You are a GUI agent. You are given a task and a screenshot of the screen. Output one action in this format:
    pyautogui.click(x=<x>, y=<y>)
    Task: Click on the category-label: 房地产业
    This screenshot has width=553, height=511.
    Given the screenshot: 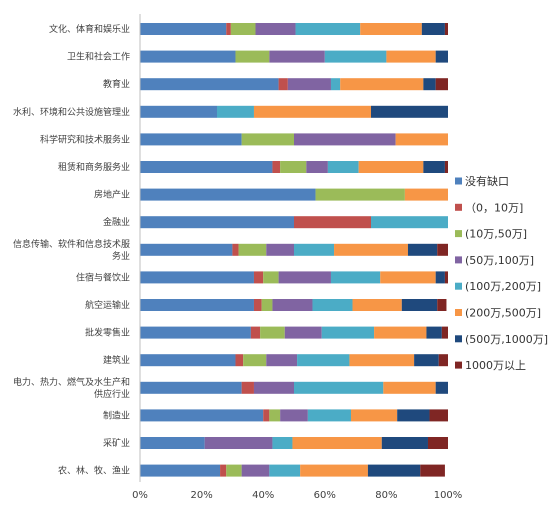 What is the action you would take?
    pyautogui.click(x=112, y=195)
    